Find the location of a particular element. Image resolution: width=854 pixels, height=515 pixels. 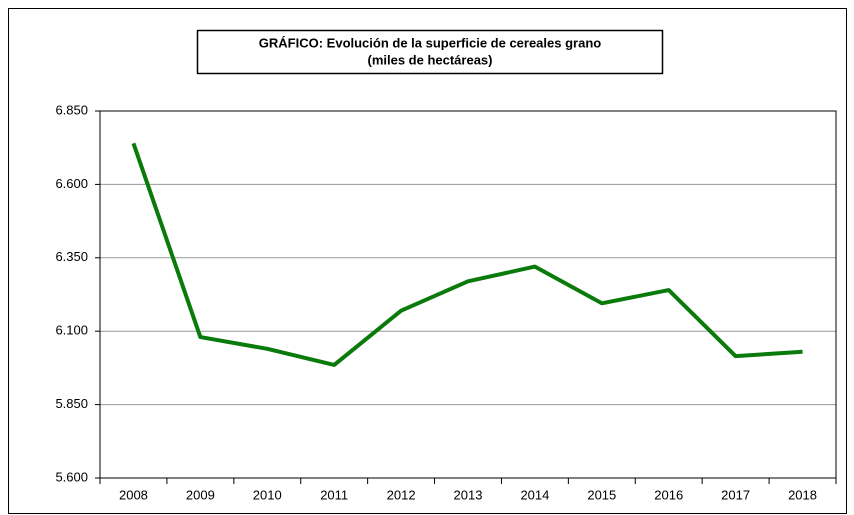

x-tick-label: 2016 is located at coordinates (668, 494).